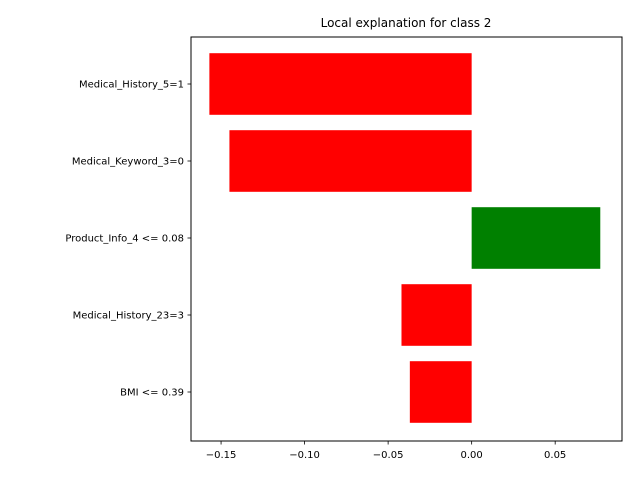  I want to click on x-tick-label-4: 0.05, so click(555, 455).